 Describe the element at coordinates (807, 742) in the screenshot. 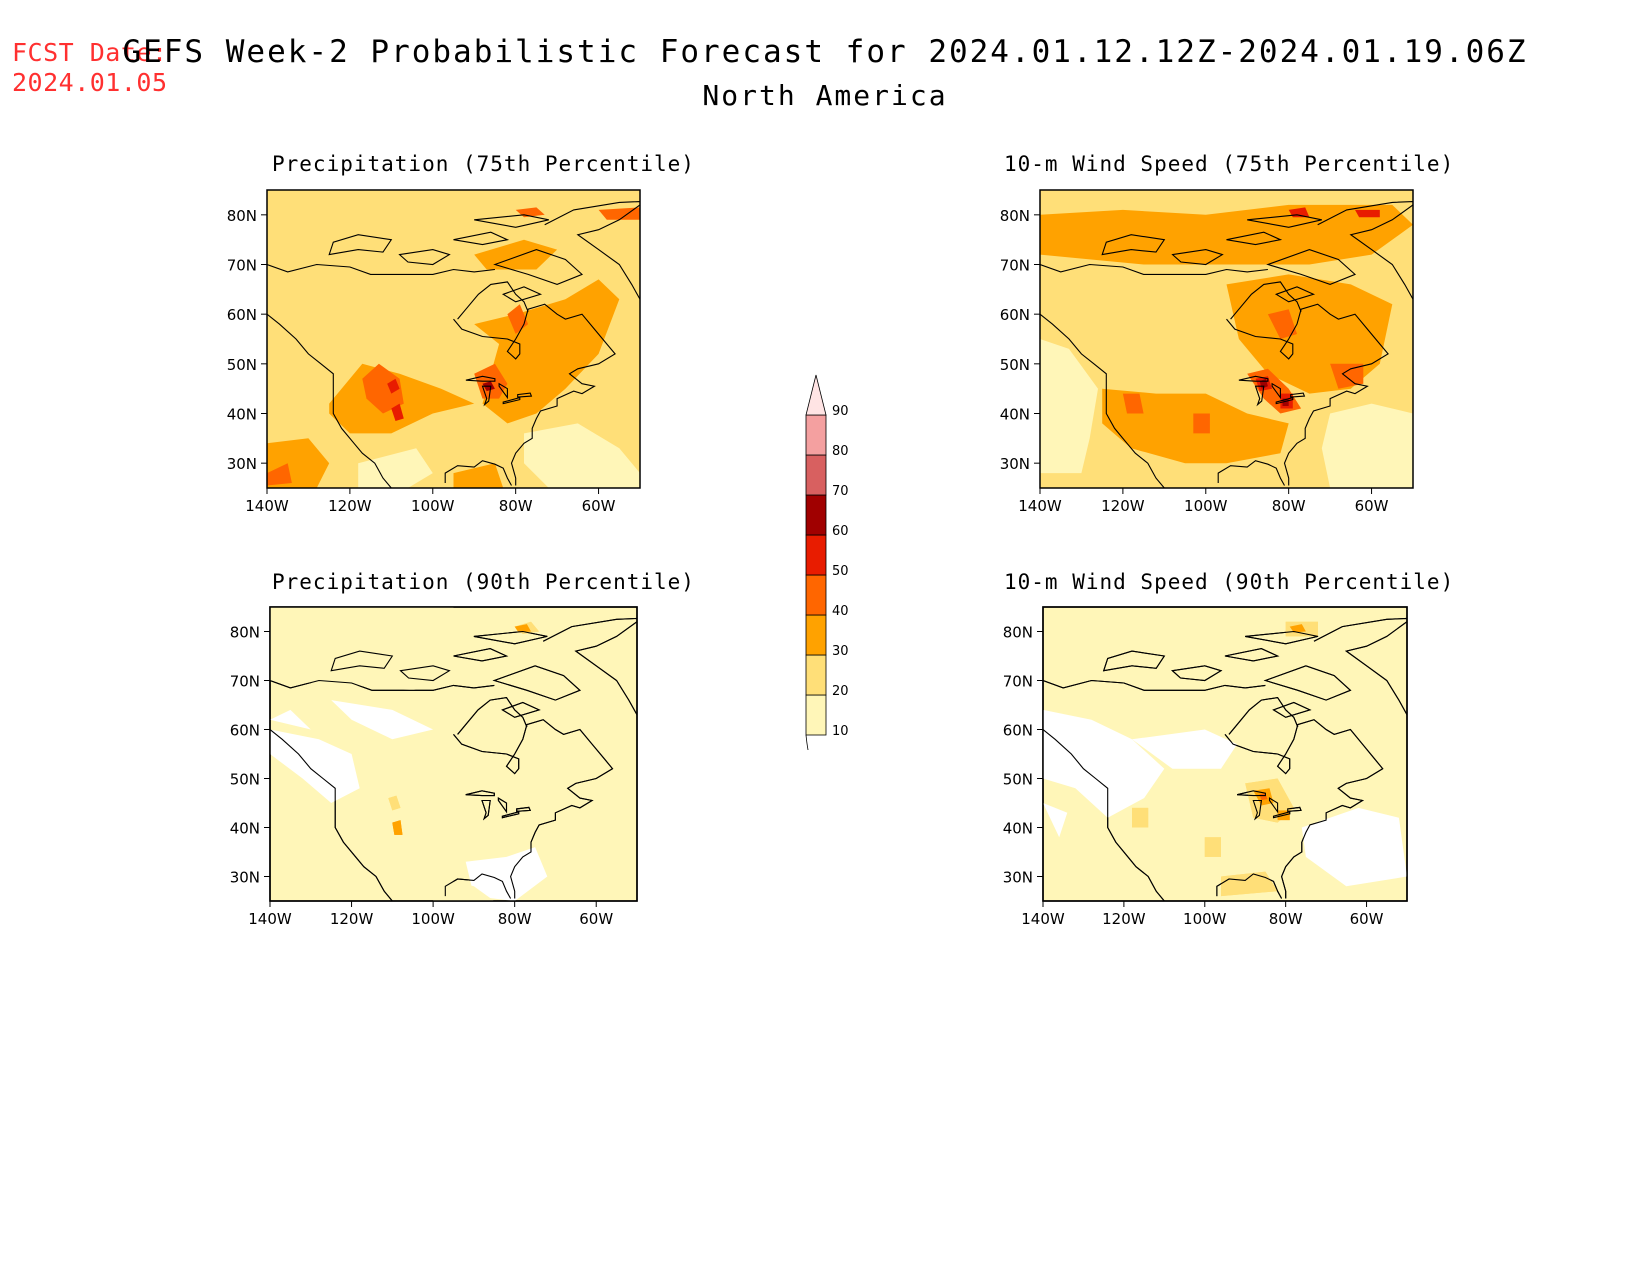

I see `colorbar-cap-bottom` at that location.